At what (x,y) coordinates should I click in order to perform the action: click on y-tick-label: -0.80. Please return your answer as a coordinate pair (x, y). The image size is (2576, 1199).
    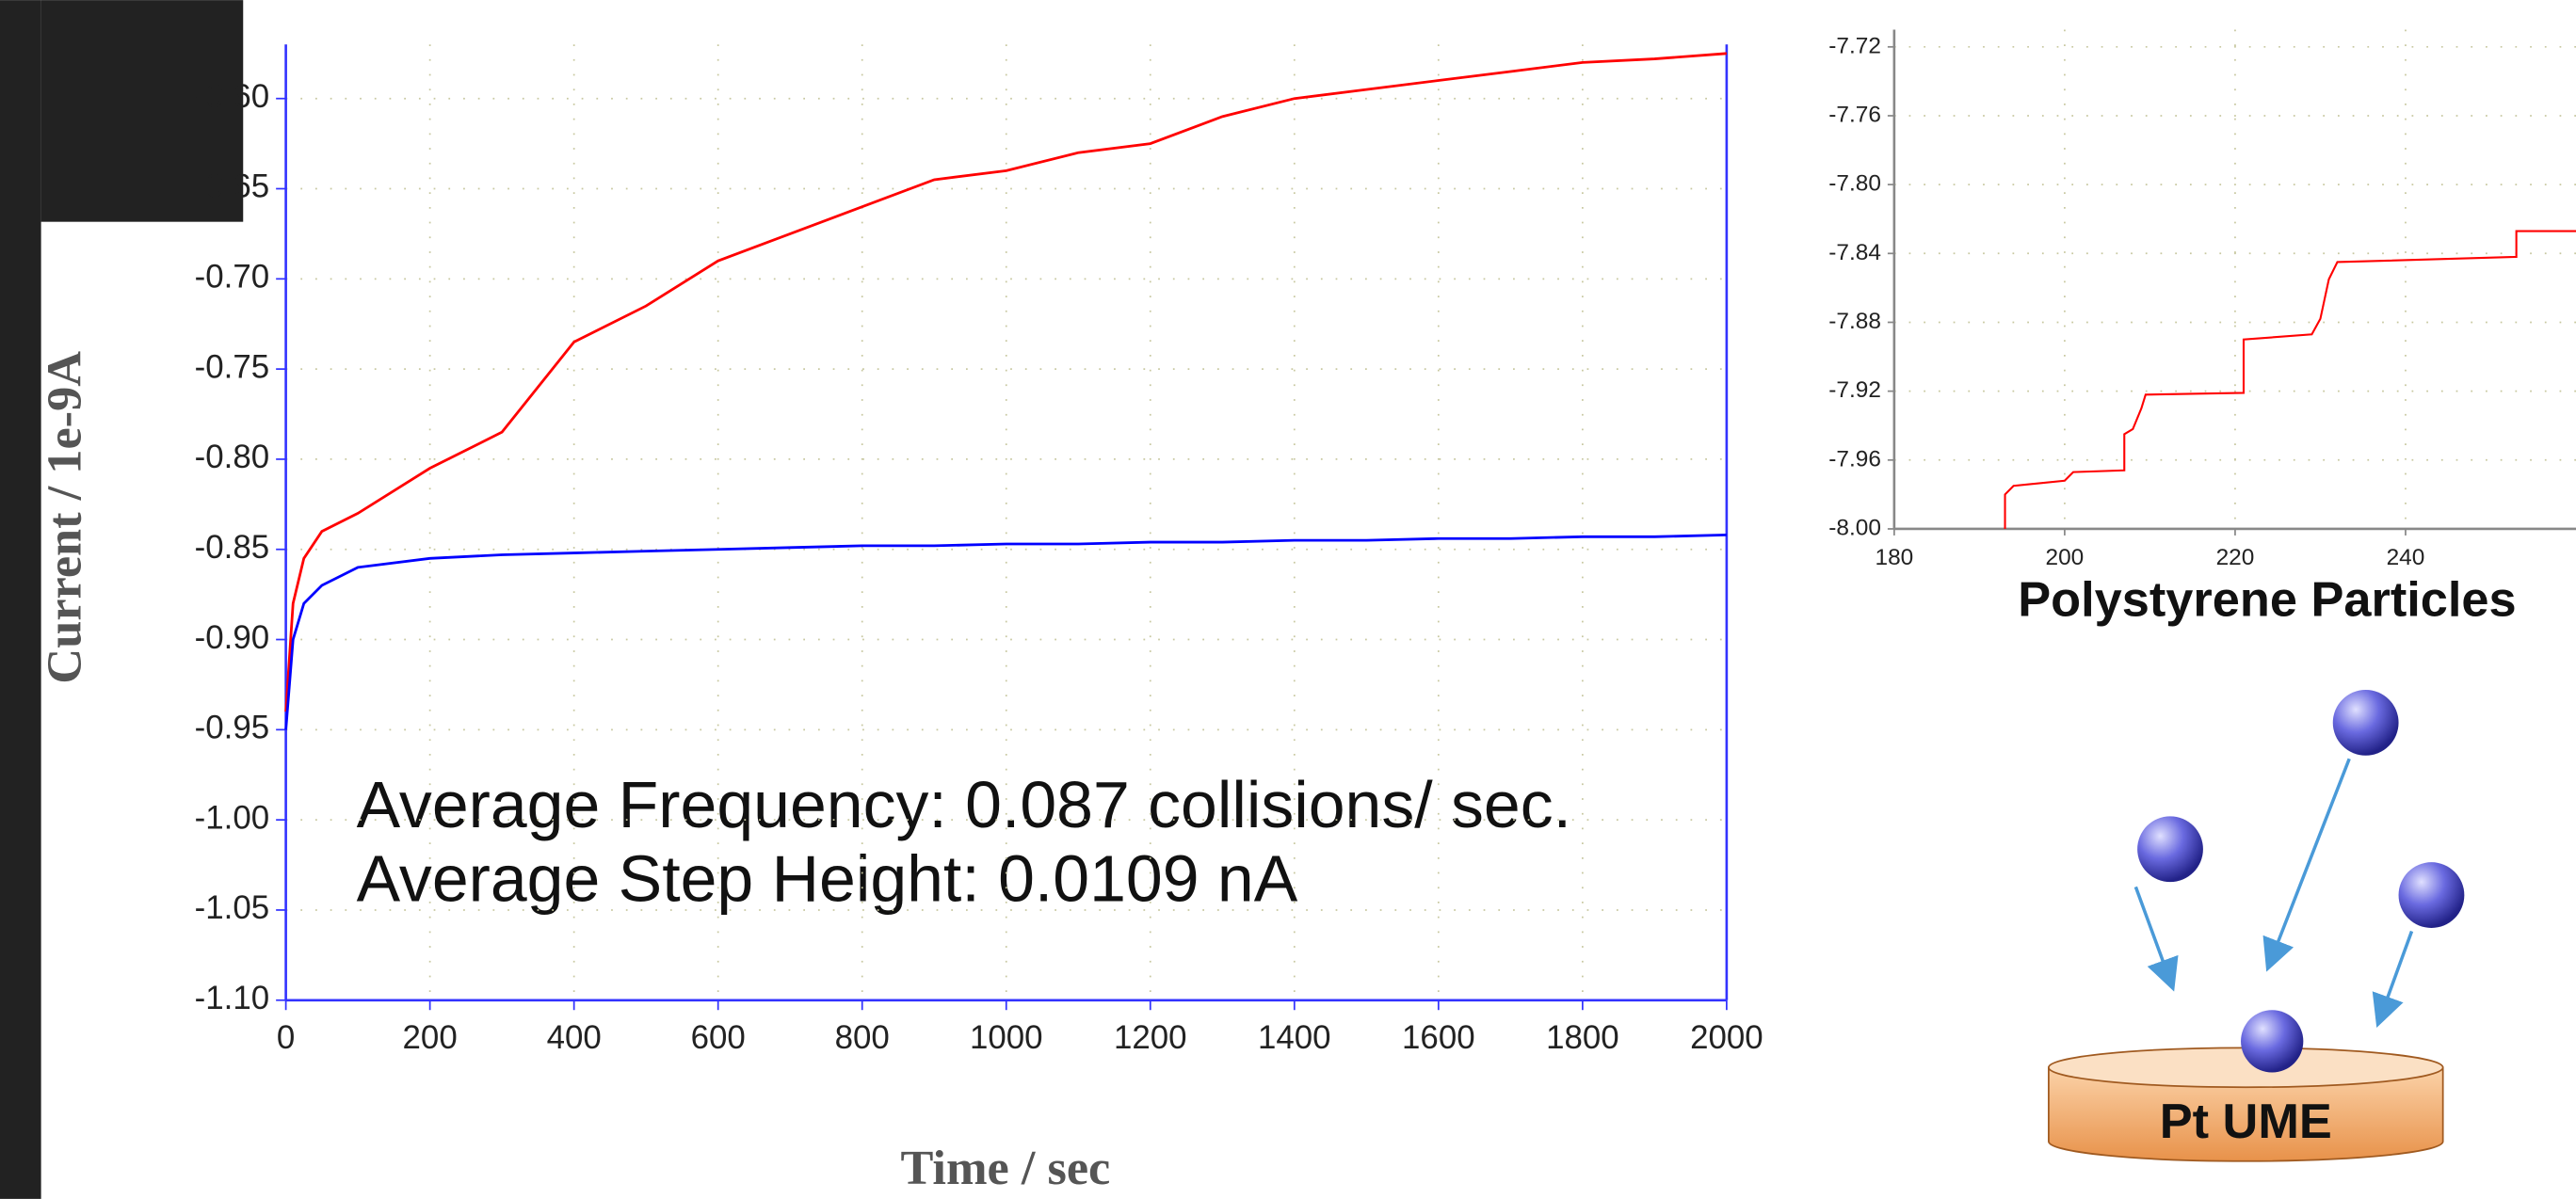
    Looking at the image, I should click on (232, 457).